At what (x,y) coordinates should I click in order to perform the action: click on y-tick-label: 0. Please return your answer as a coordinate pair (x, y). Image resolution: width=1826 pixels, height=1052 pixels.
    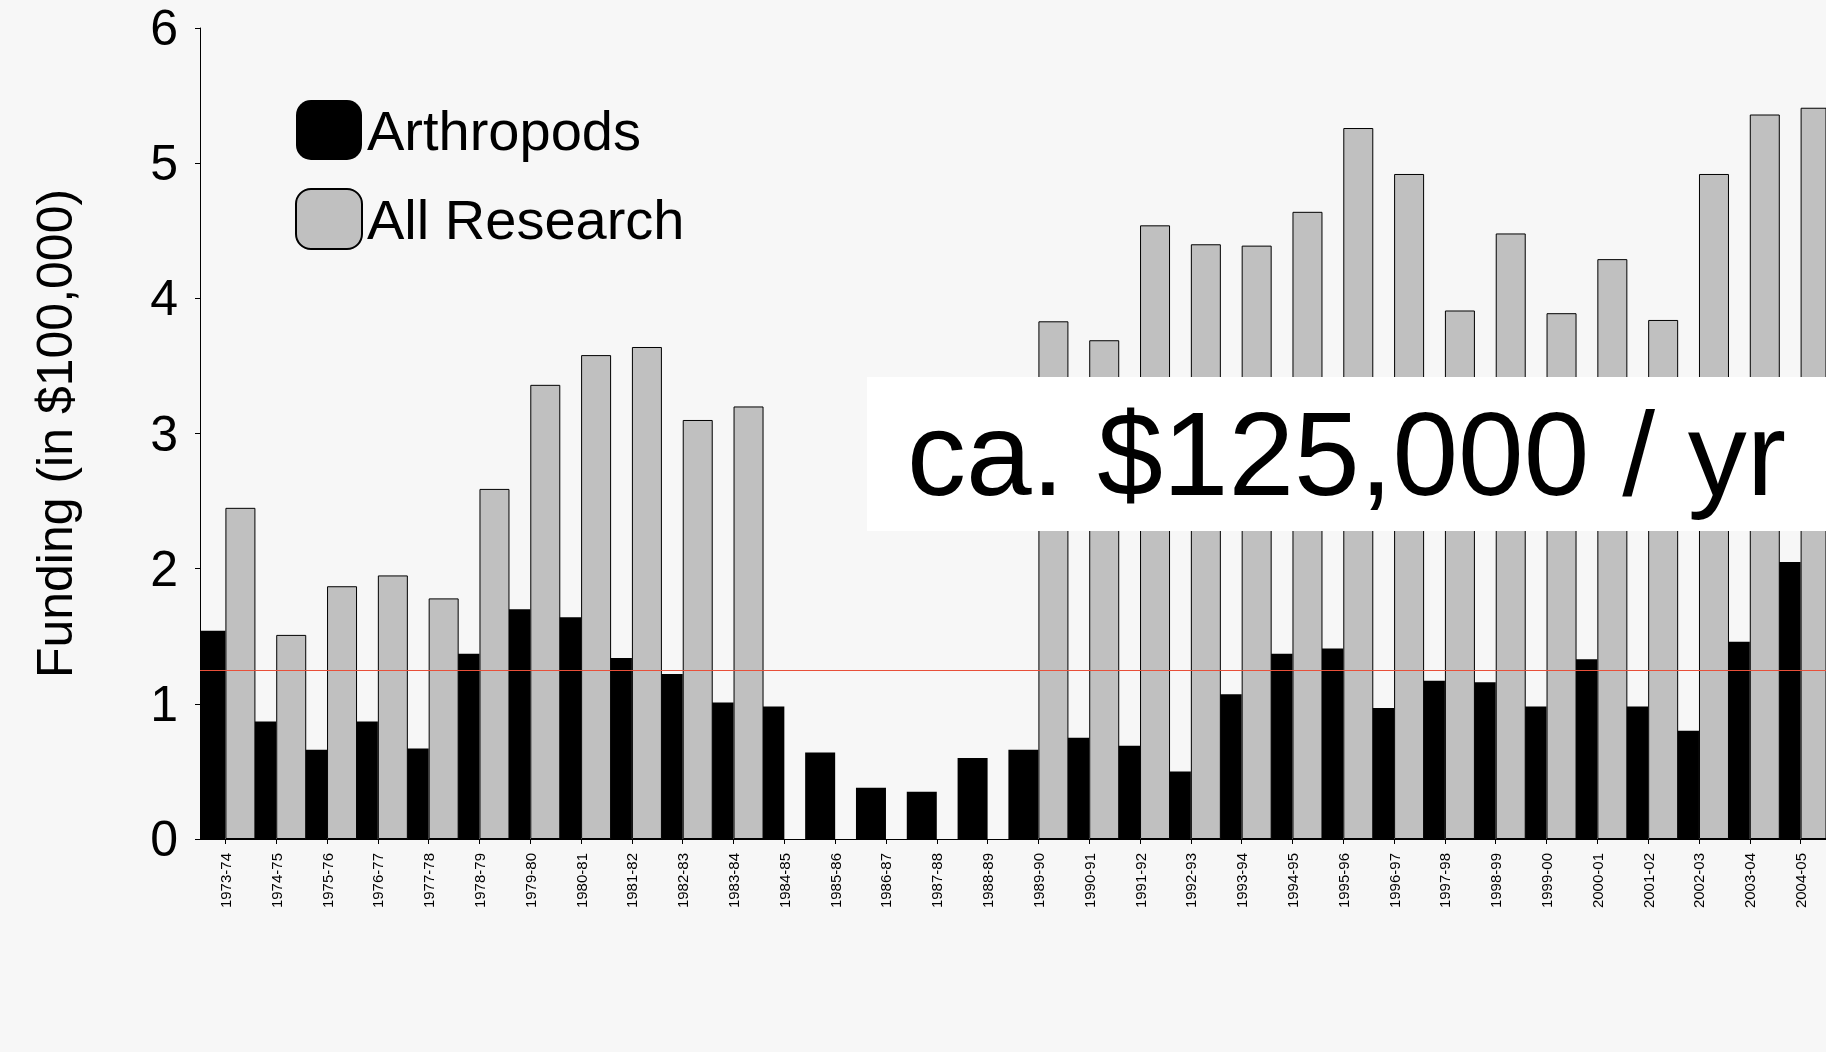
    Looking at the image, I should click on (164, 839).